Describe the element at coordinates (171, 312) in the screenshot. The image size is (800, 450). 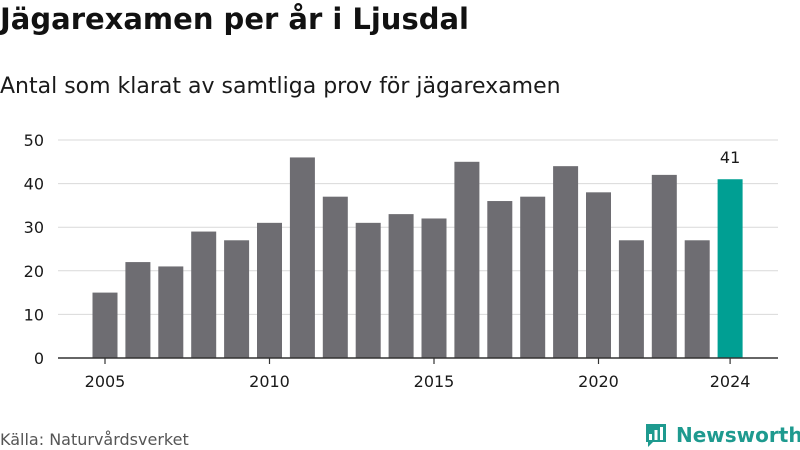
I see `bar-2007` at that location.